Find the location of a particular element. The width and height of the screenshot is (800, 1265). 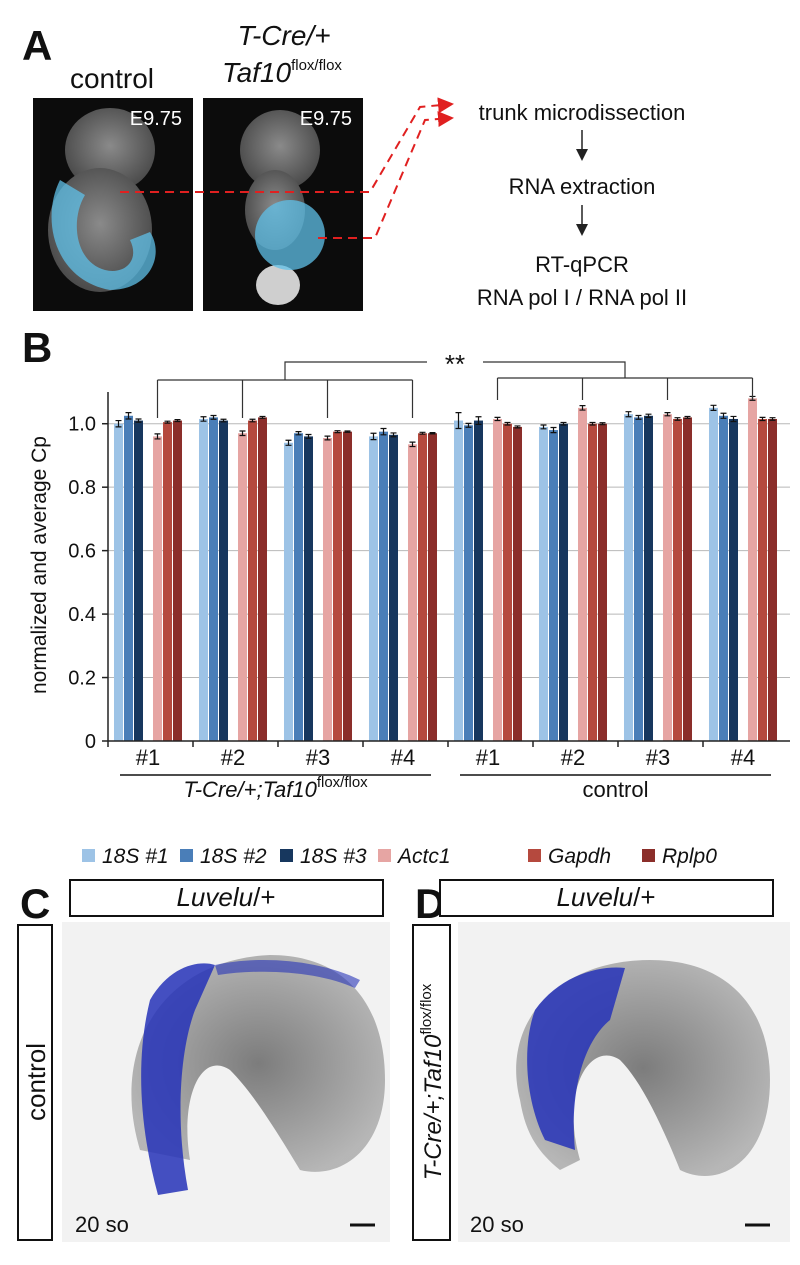

y-tick-label: 0.2 is located at coordinates (82, 679).